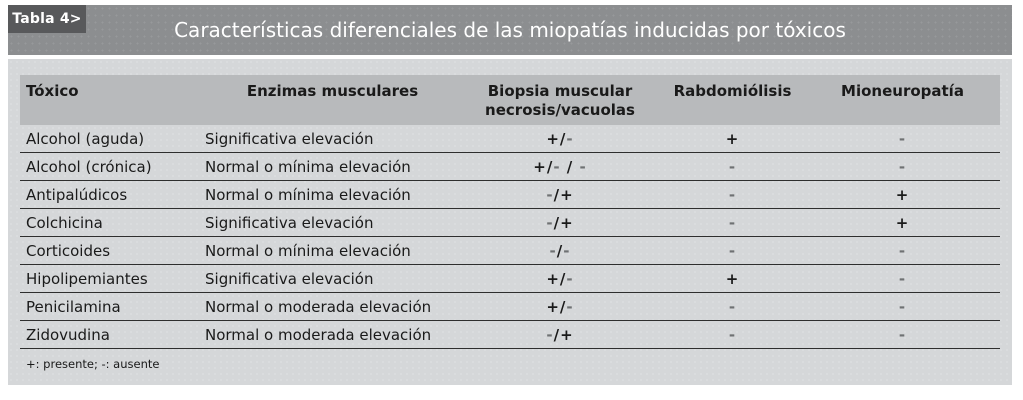  Describe the element at coordinates (68, 334) in the screenshot. I see `cell-toxico: Zidovudina` at that location.